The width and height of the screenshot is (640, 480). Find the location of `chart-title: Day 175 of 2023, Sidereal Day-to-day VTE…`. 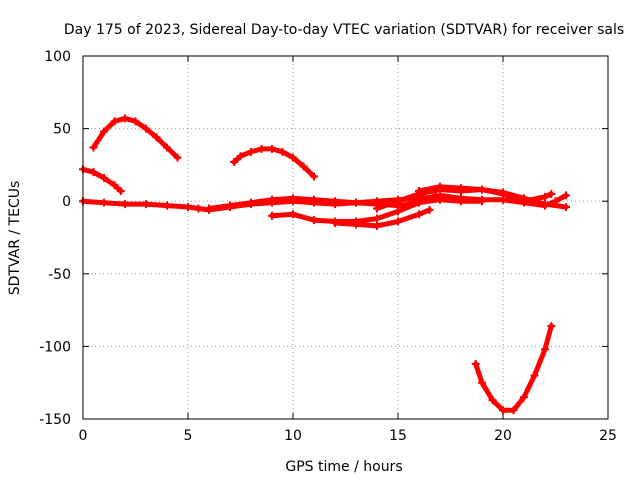

chart-title: Day 175 of 2023, Sidereal Day-to-day VTE… is located at coordinates (344, 30).